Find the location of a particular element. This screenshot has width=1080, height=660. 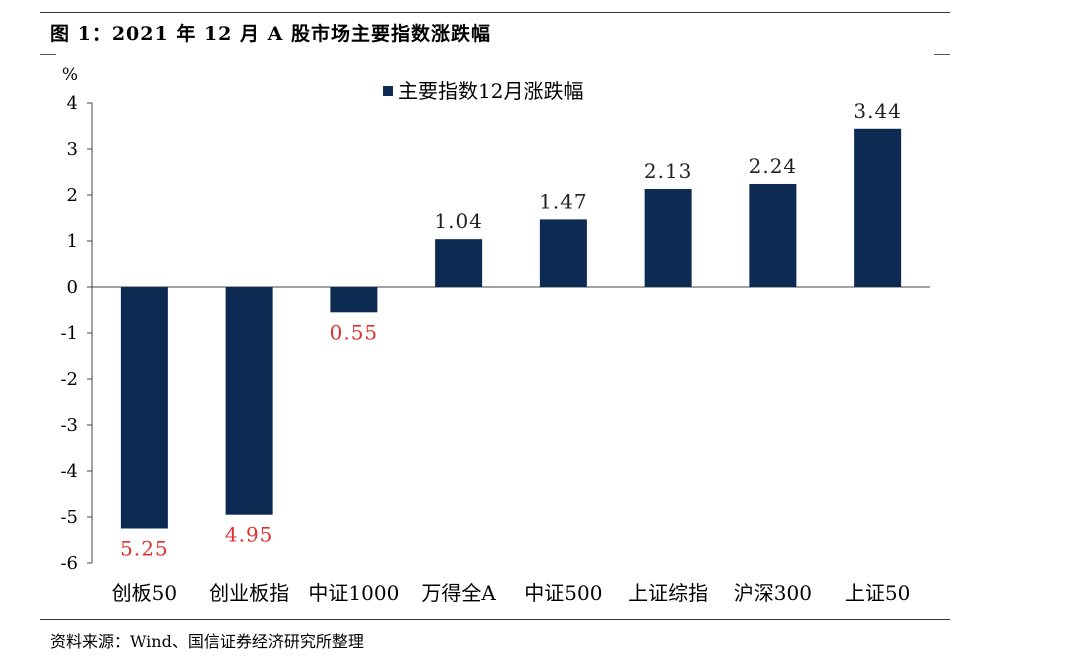

y-tick-label: -4 is located at coordinates (69, 471).